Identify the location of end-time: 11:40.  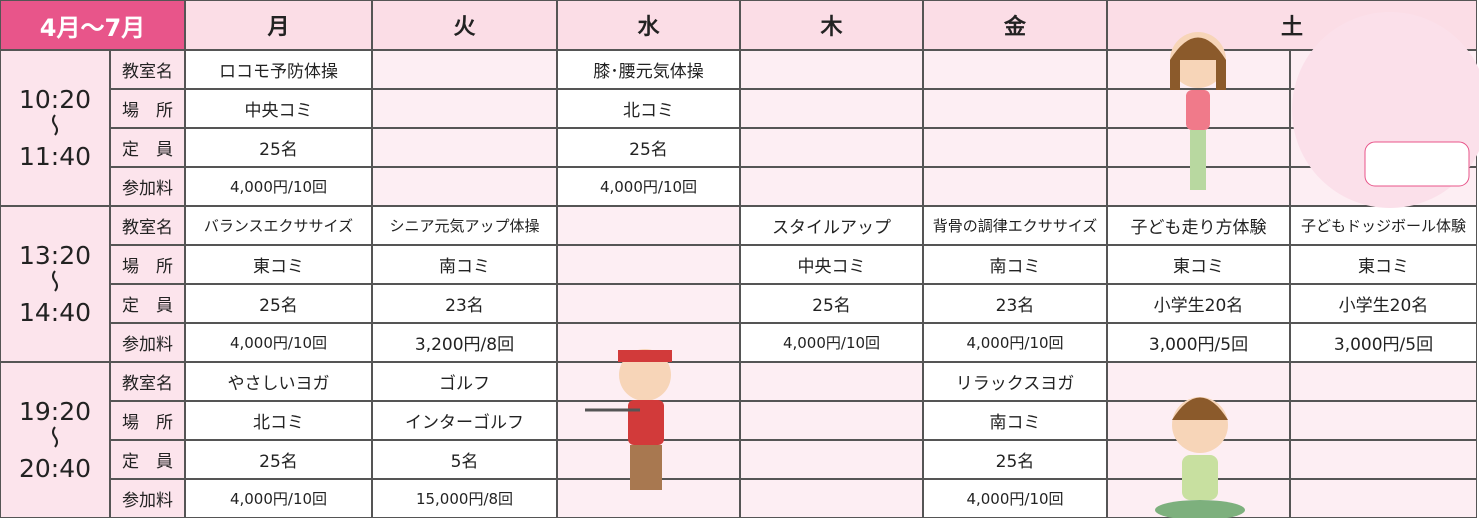
(55, 156).